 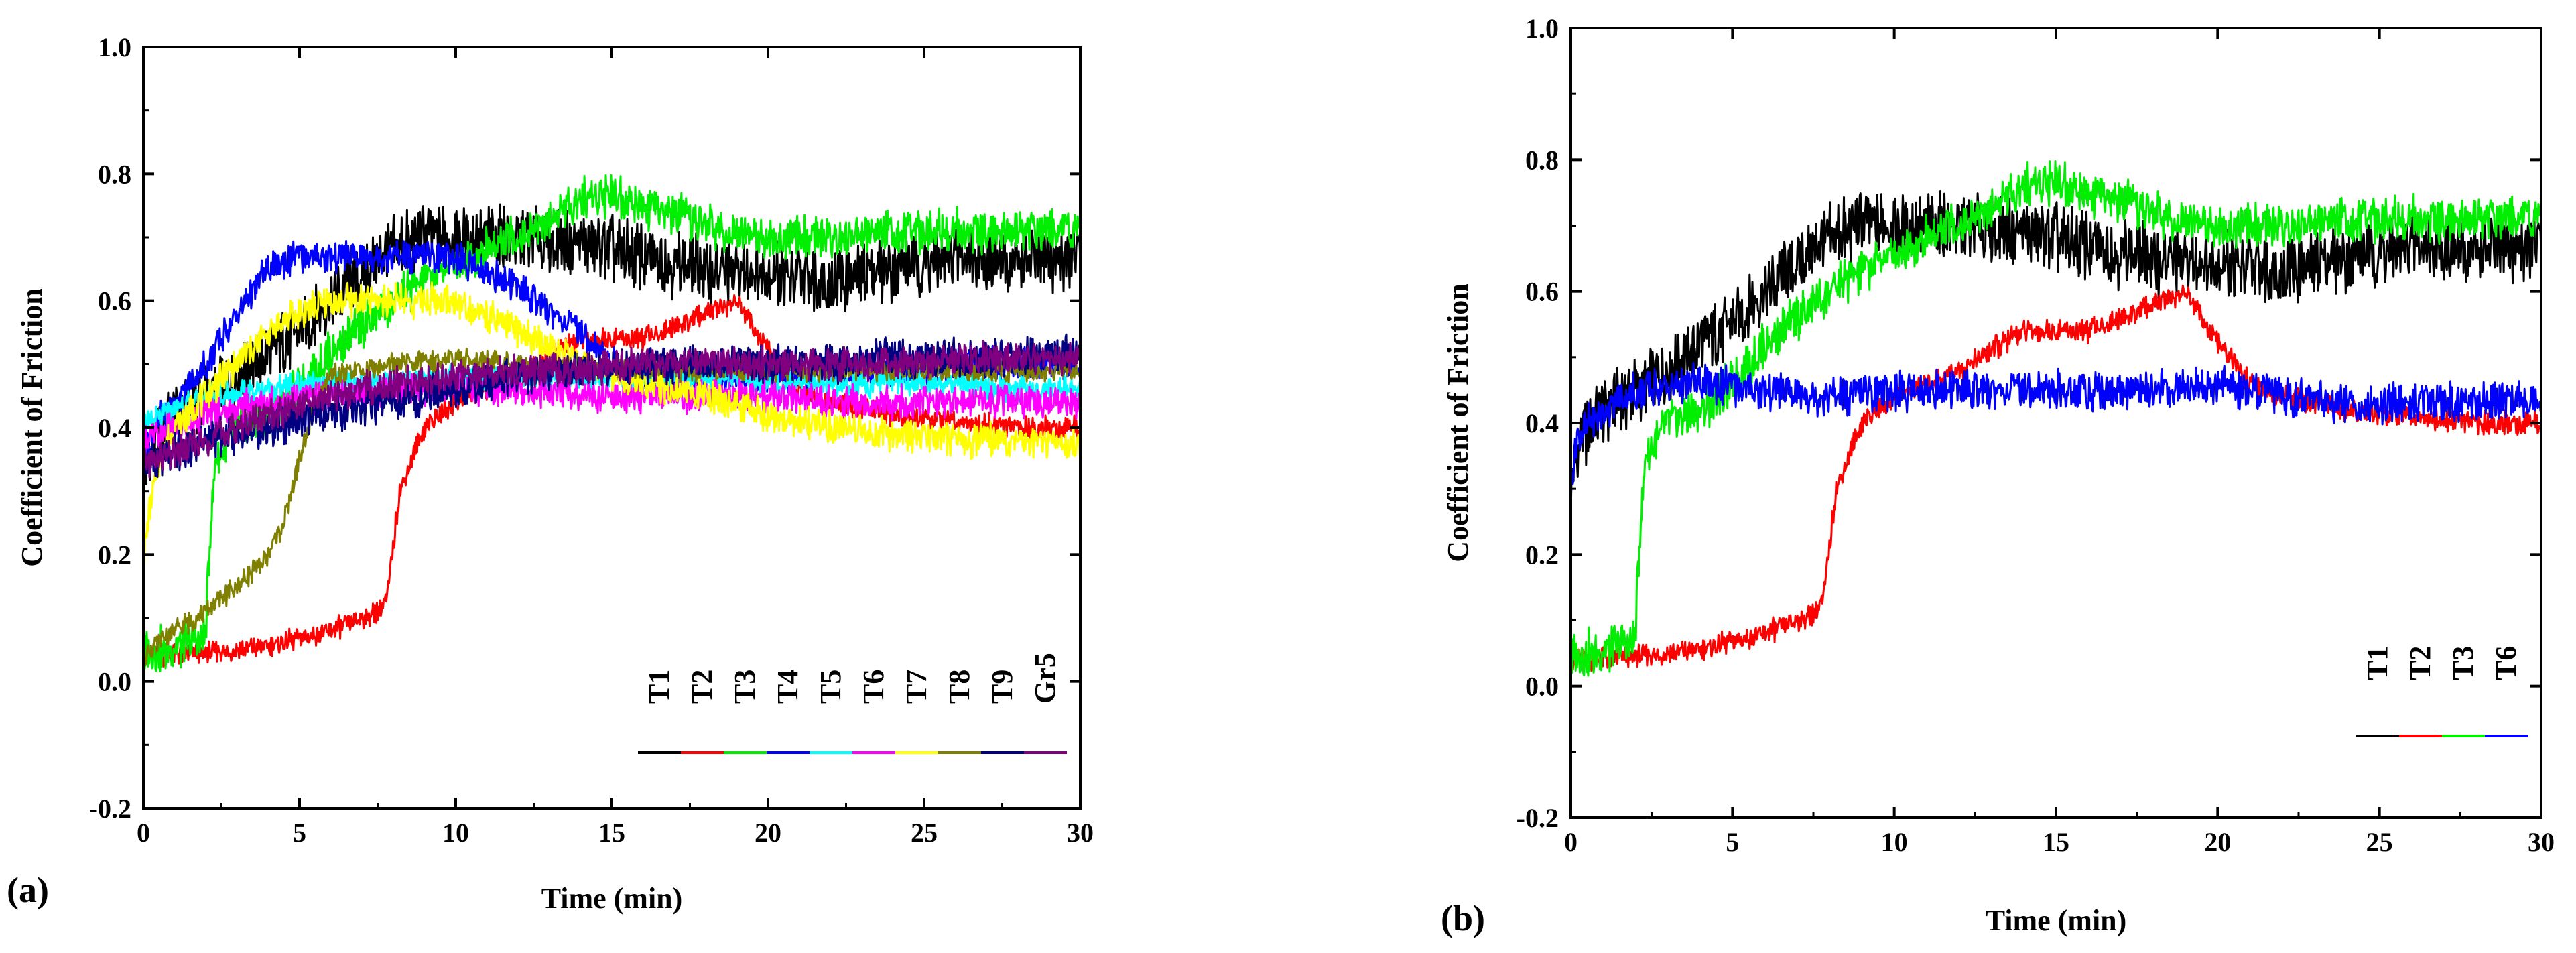 What do you see at coordinates (2442, 691) in the screenshot?
I see `legend: T1 T2 T3 T6` at bounding box center [2442, 691].